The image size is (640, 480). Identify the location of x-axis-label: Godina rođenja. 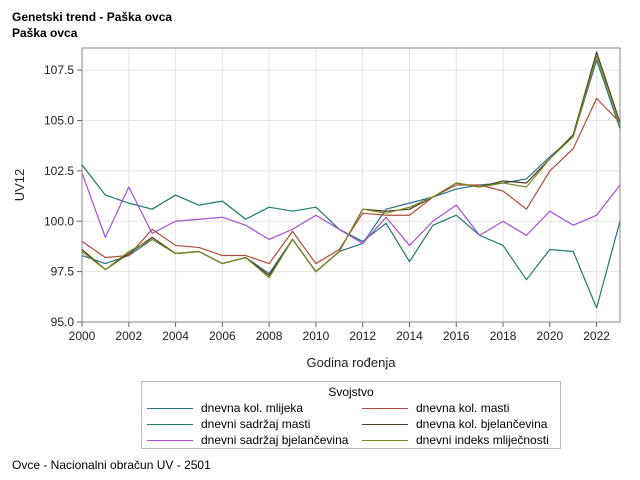
(352, 362).